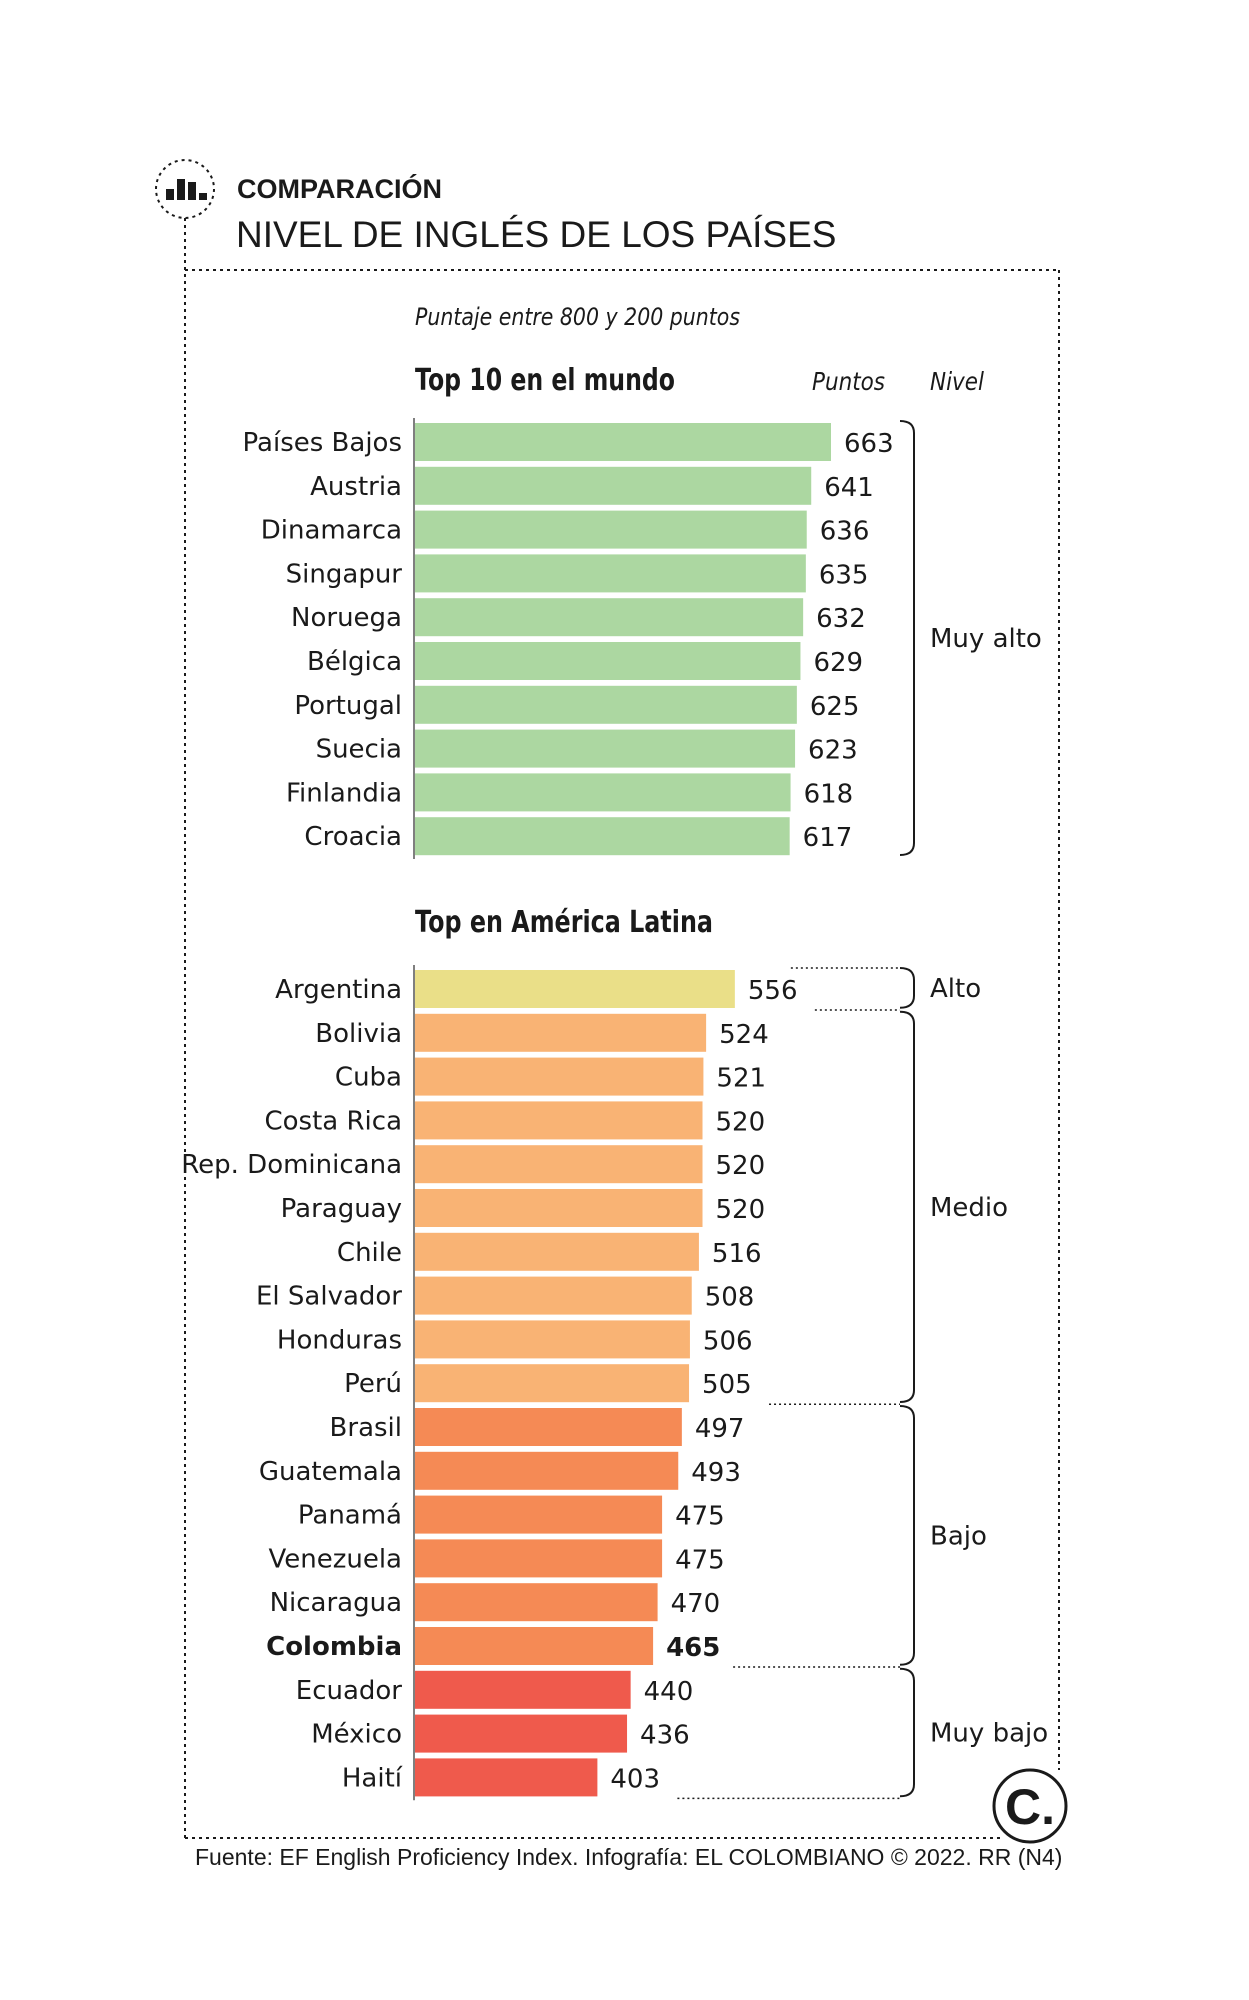 The image size is (1249, 2000). I want to click on bar-chile, so click(557, 1251).